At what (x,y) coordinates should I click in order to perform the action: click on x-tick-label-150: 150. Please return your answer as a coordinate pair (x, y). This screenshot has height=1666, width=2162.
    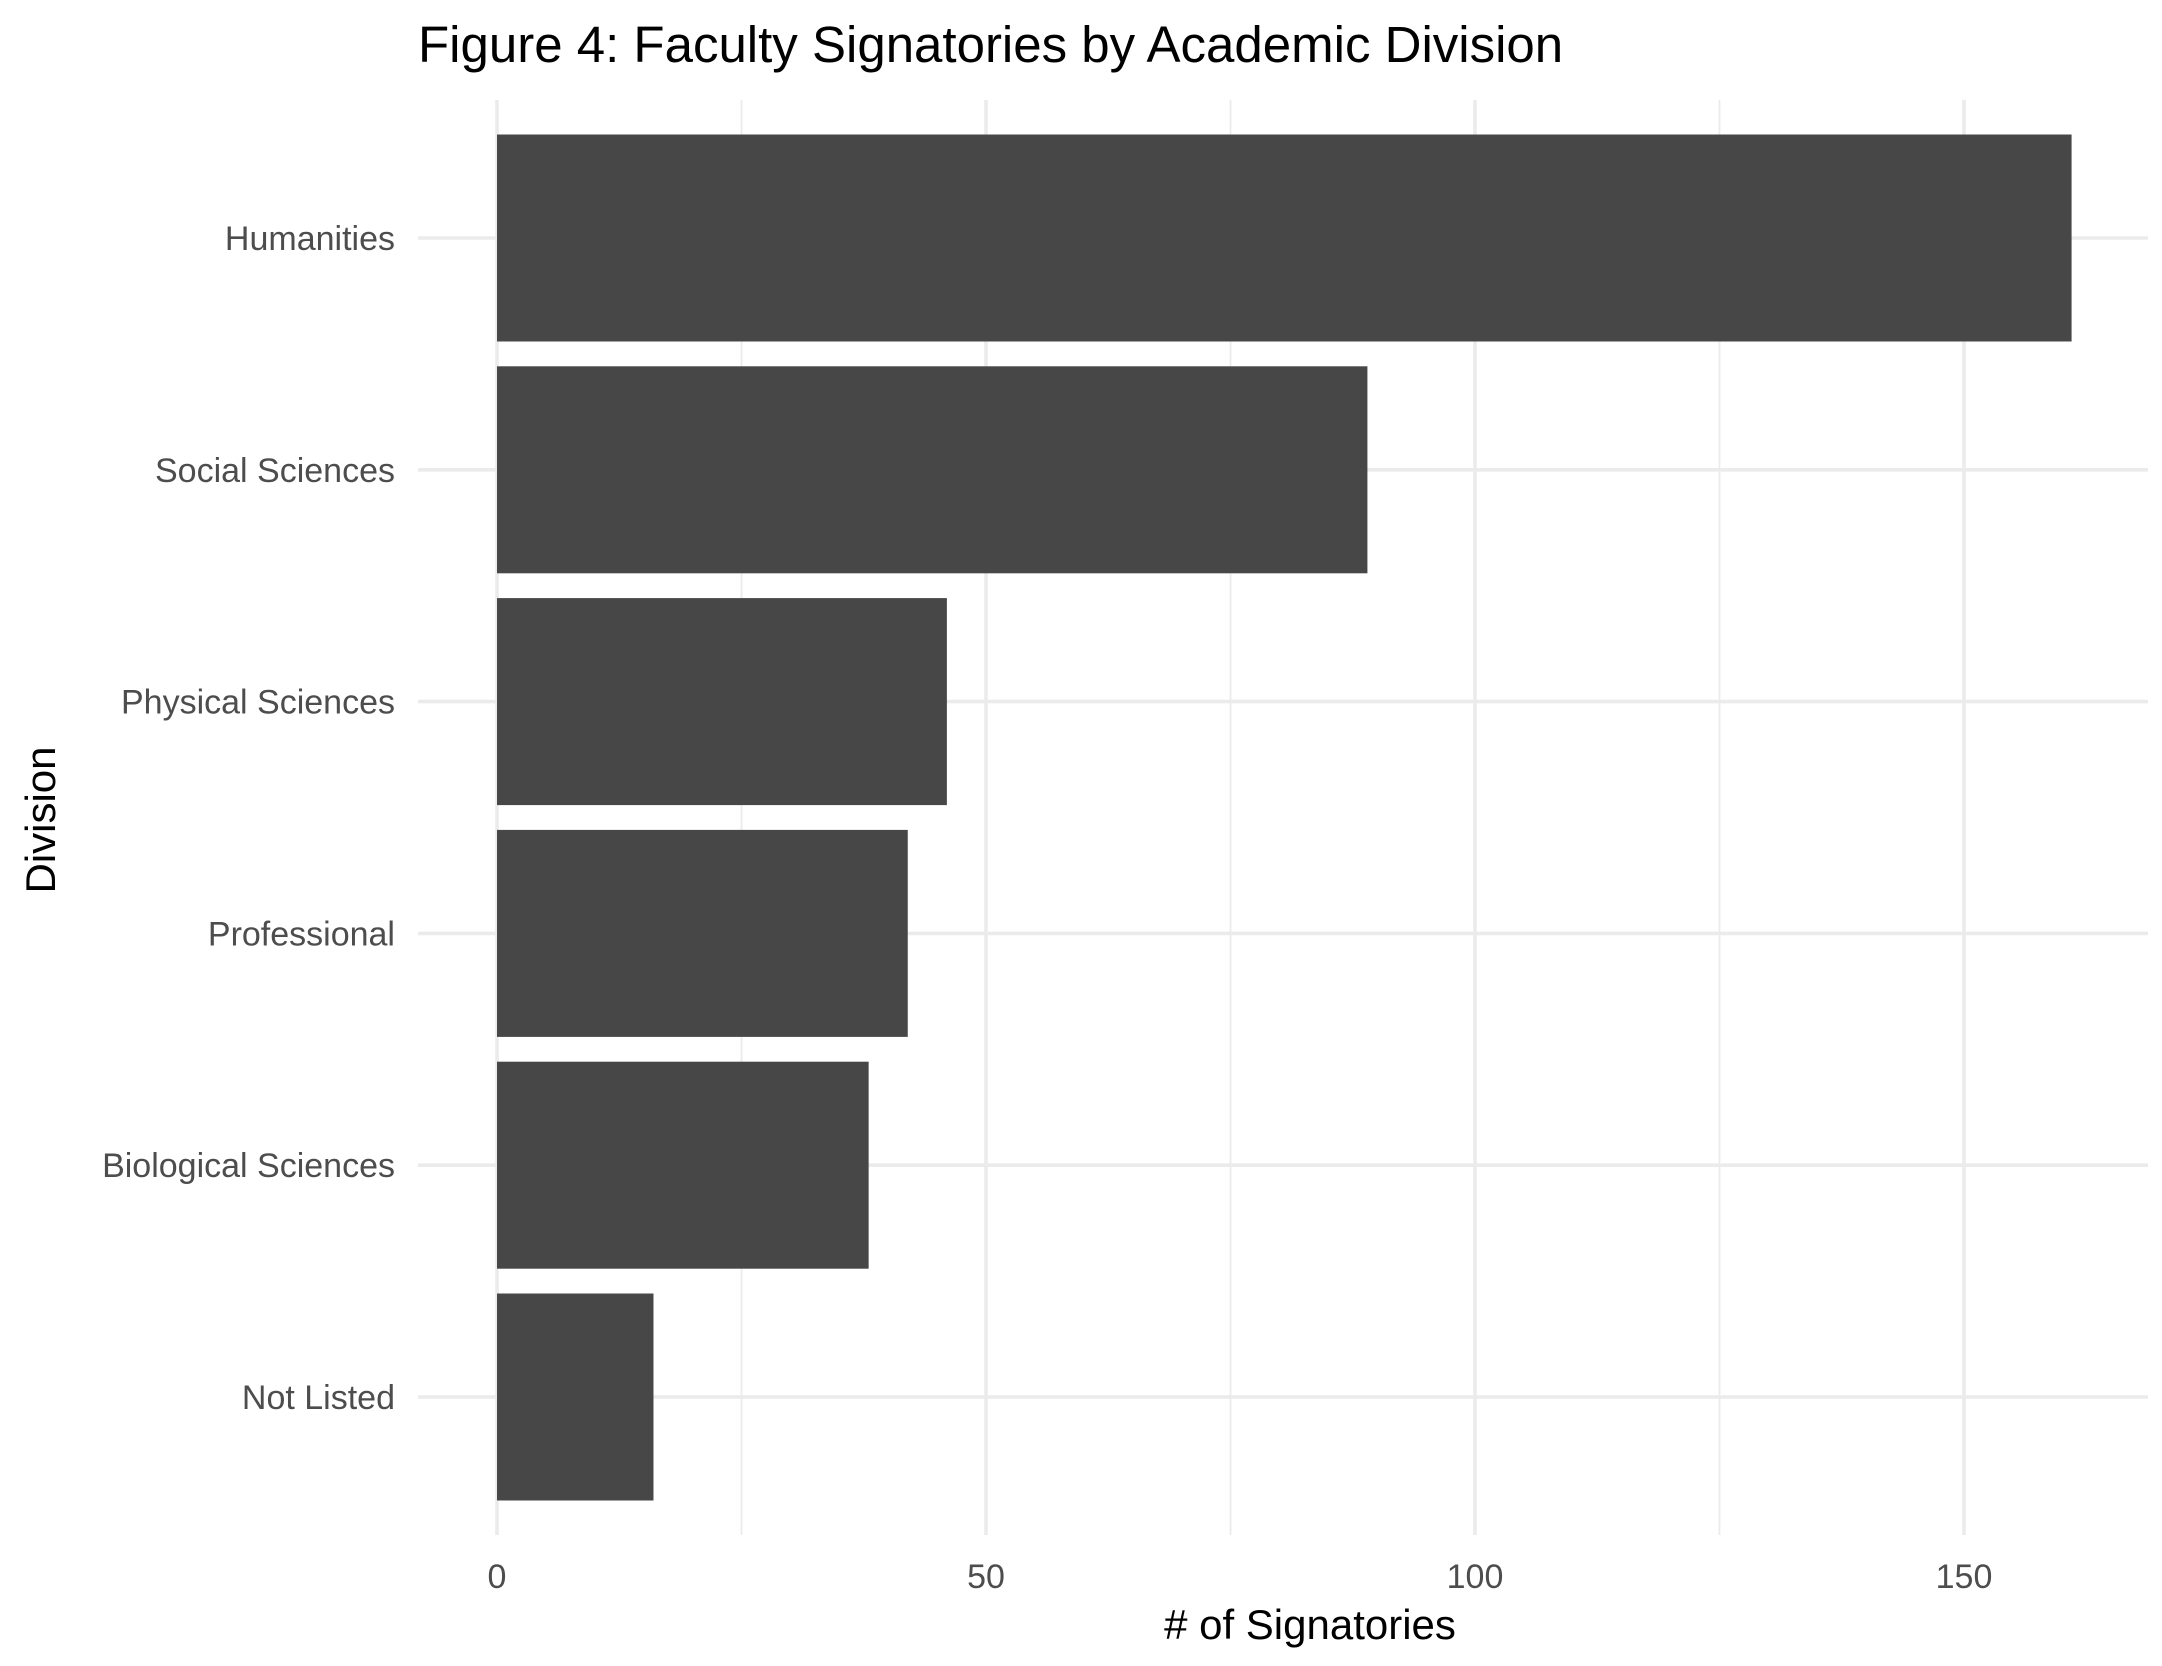
    Looking at the image, I should click on (1964, 1577).